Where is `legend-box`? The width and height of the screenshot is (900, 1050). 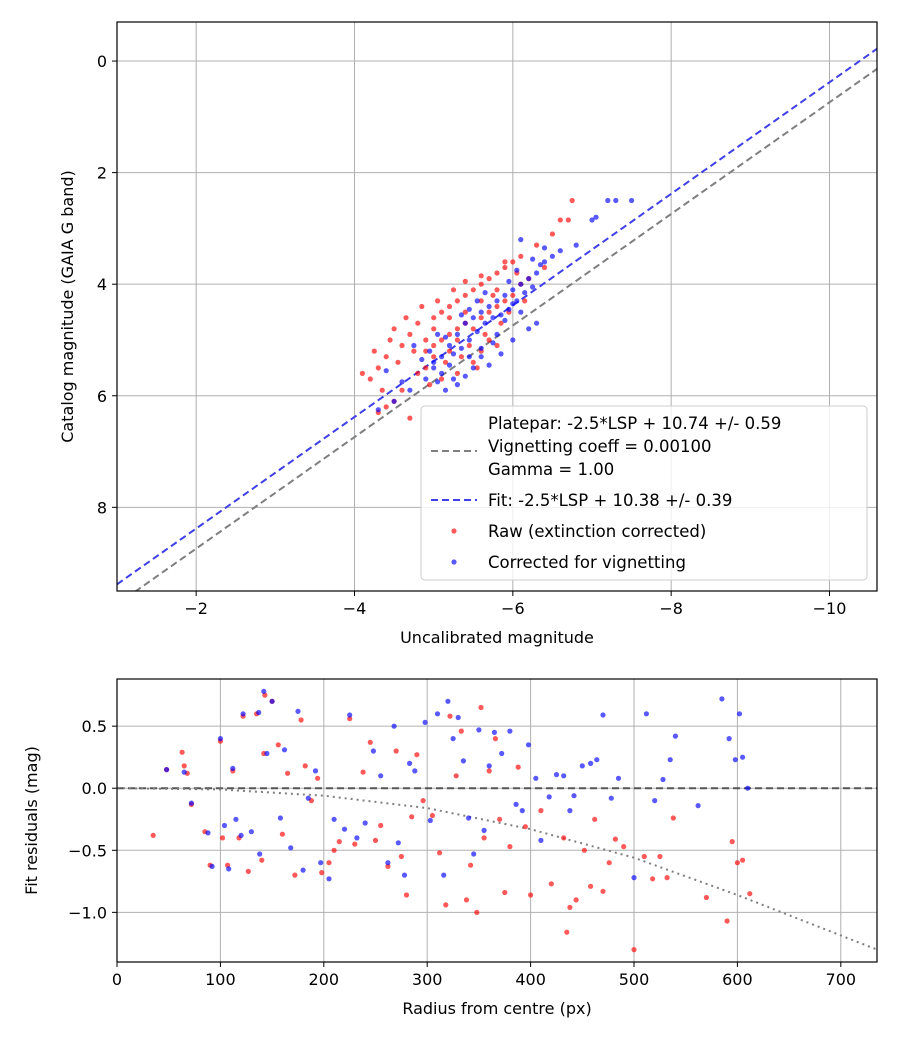
legend-box is located at coordinates (644, 493).